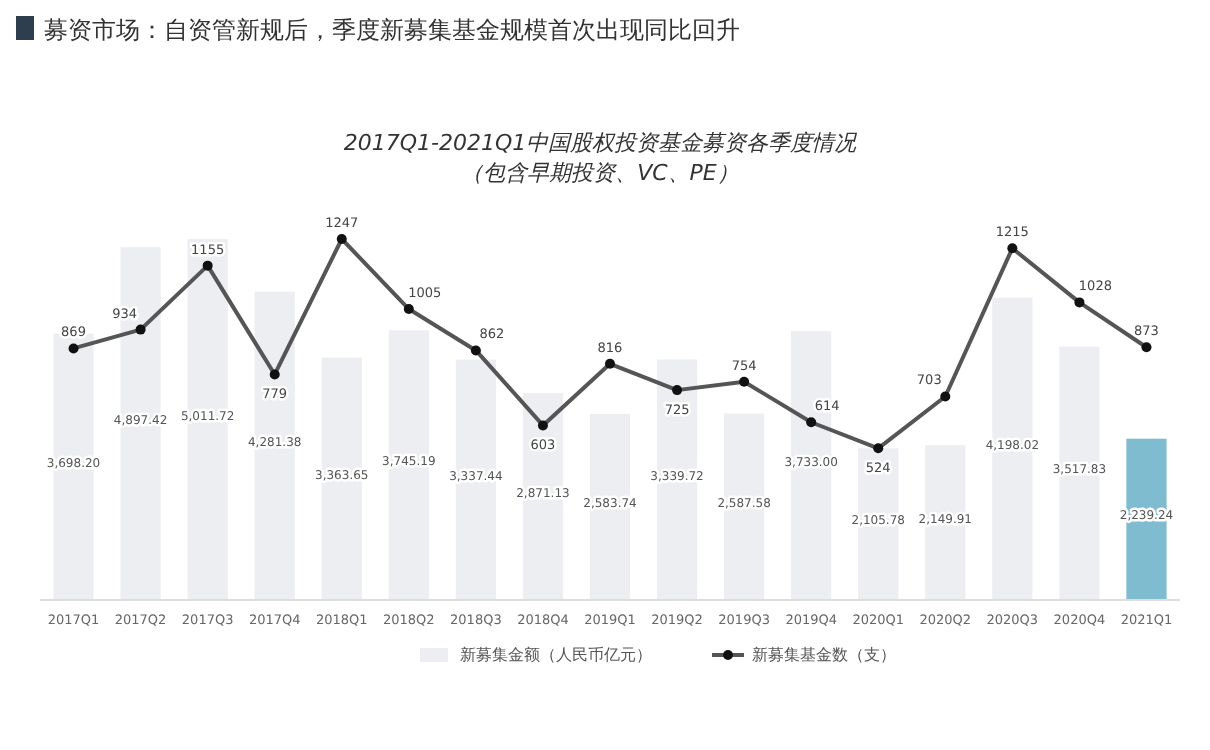 Image resolution: width=1210 pixels, height=750 pixels. I want to click on legend-label: 新募集基金数（支）, so click(824, 655).